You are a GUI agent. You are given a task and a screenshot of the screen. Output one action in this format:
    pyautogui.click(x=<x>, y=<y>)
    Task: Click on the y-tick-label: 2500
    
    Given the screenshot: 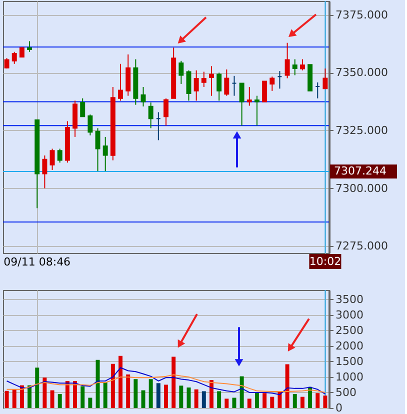 What is the action you would take?
    pyautogui.click(x=350, y=330)
    